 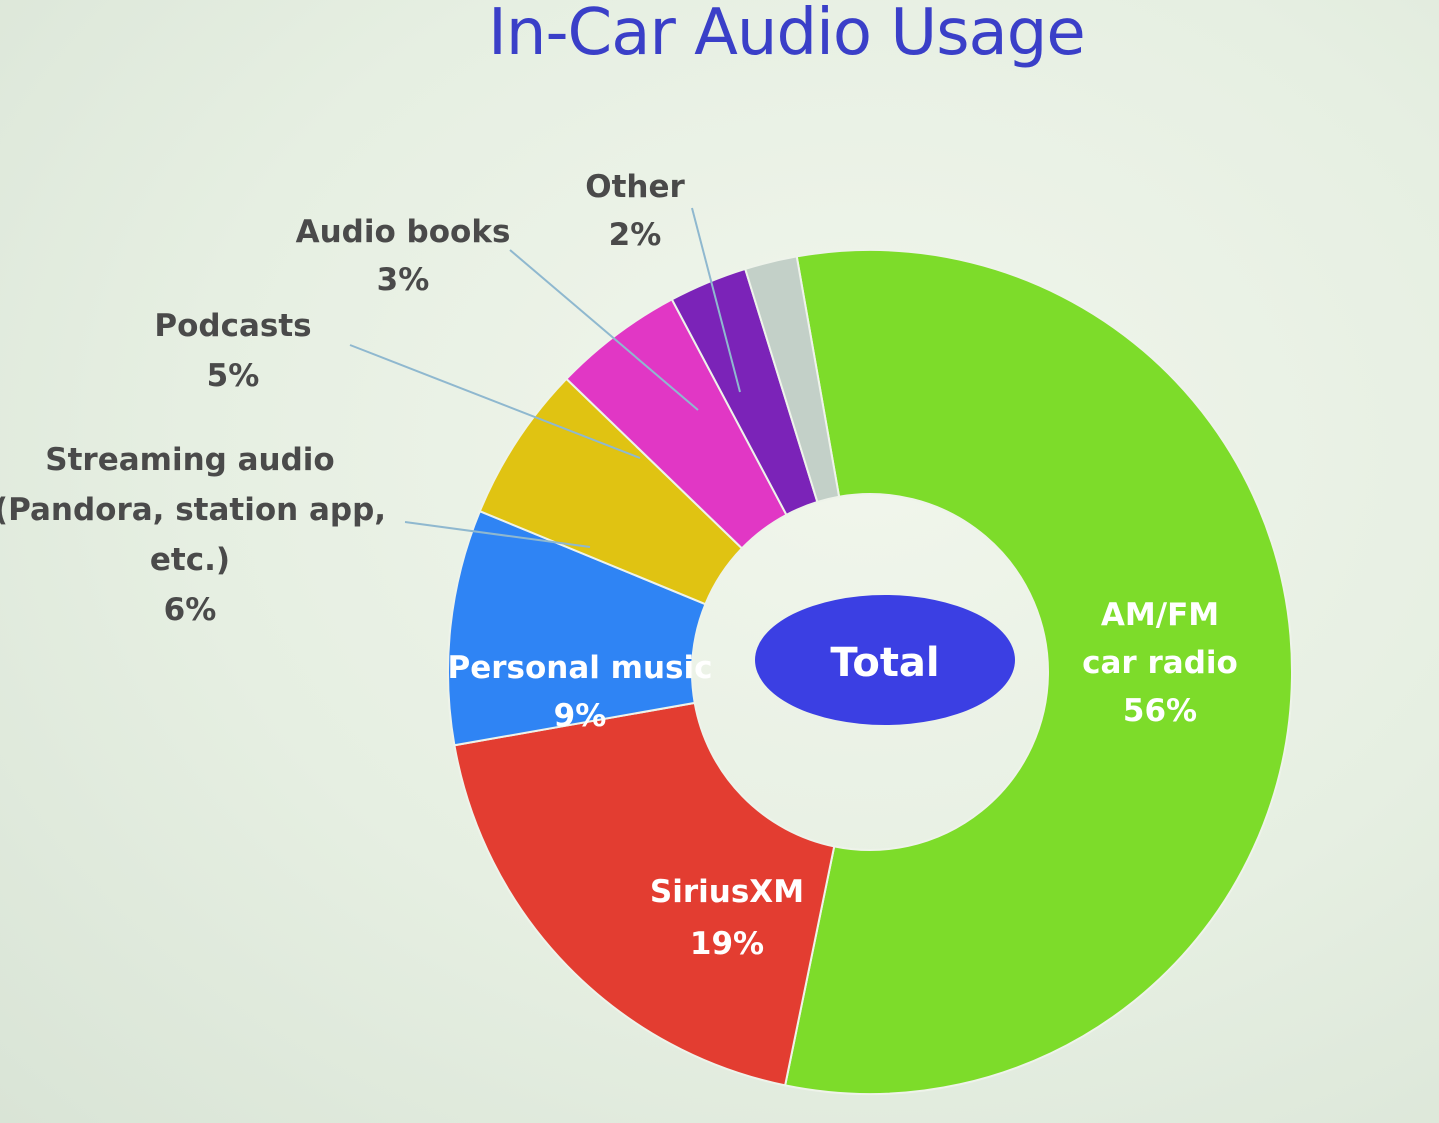 What do you see at coordinates (635, 235) in the screenshot?
I see `value-label-other: 2%` at bounding box center [635, 235].